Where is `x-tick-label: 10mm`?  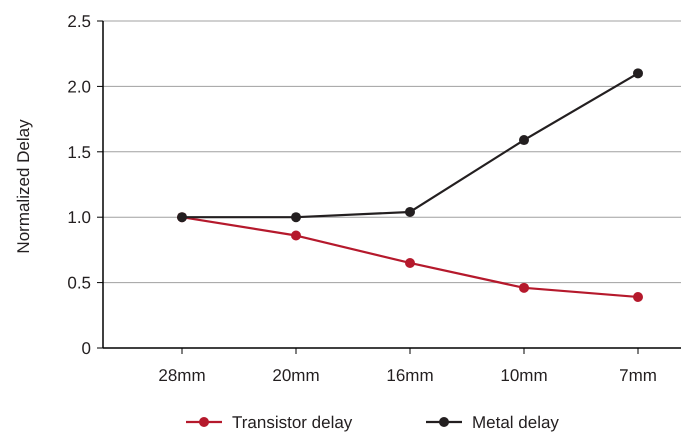 x-tick-label: 10mm is located at coordinates (524, 375).